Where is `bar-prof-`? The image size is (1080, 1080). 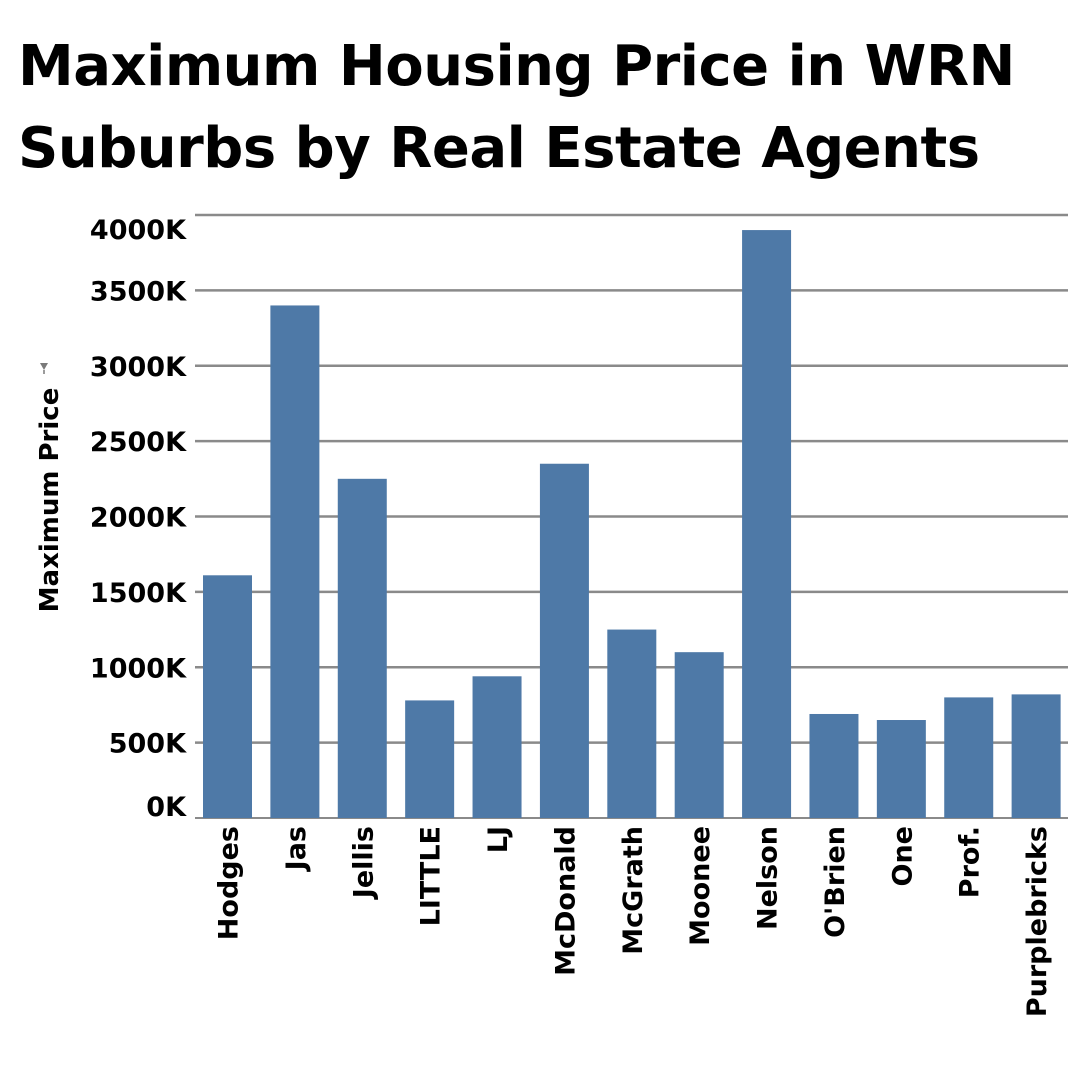
bar-prof- is located at coordinates (969, 757).